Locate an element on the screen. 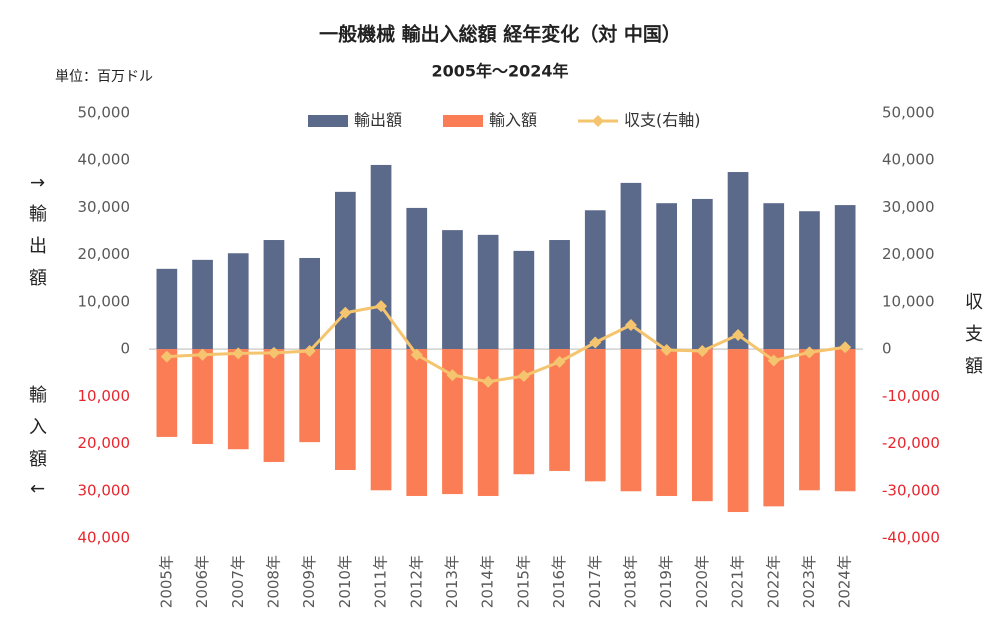 Image resolution: width=1000 pixels, height=640 pixels. x-tick-label: 2009年 is located at coordinates (309, 581).